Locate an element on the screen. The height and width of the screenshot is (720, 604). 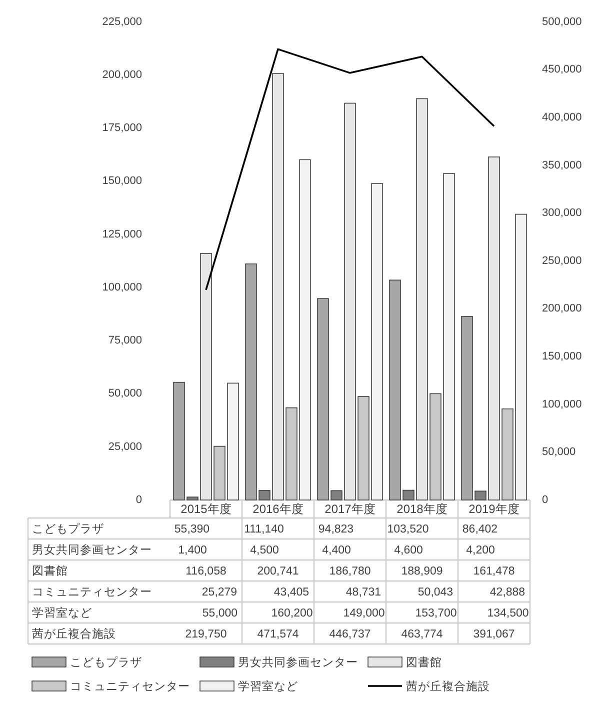
data-label: 50,043 is located at coordinates (436, 592).